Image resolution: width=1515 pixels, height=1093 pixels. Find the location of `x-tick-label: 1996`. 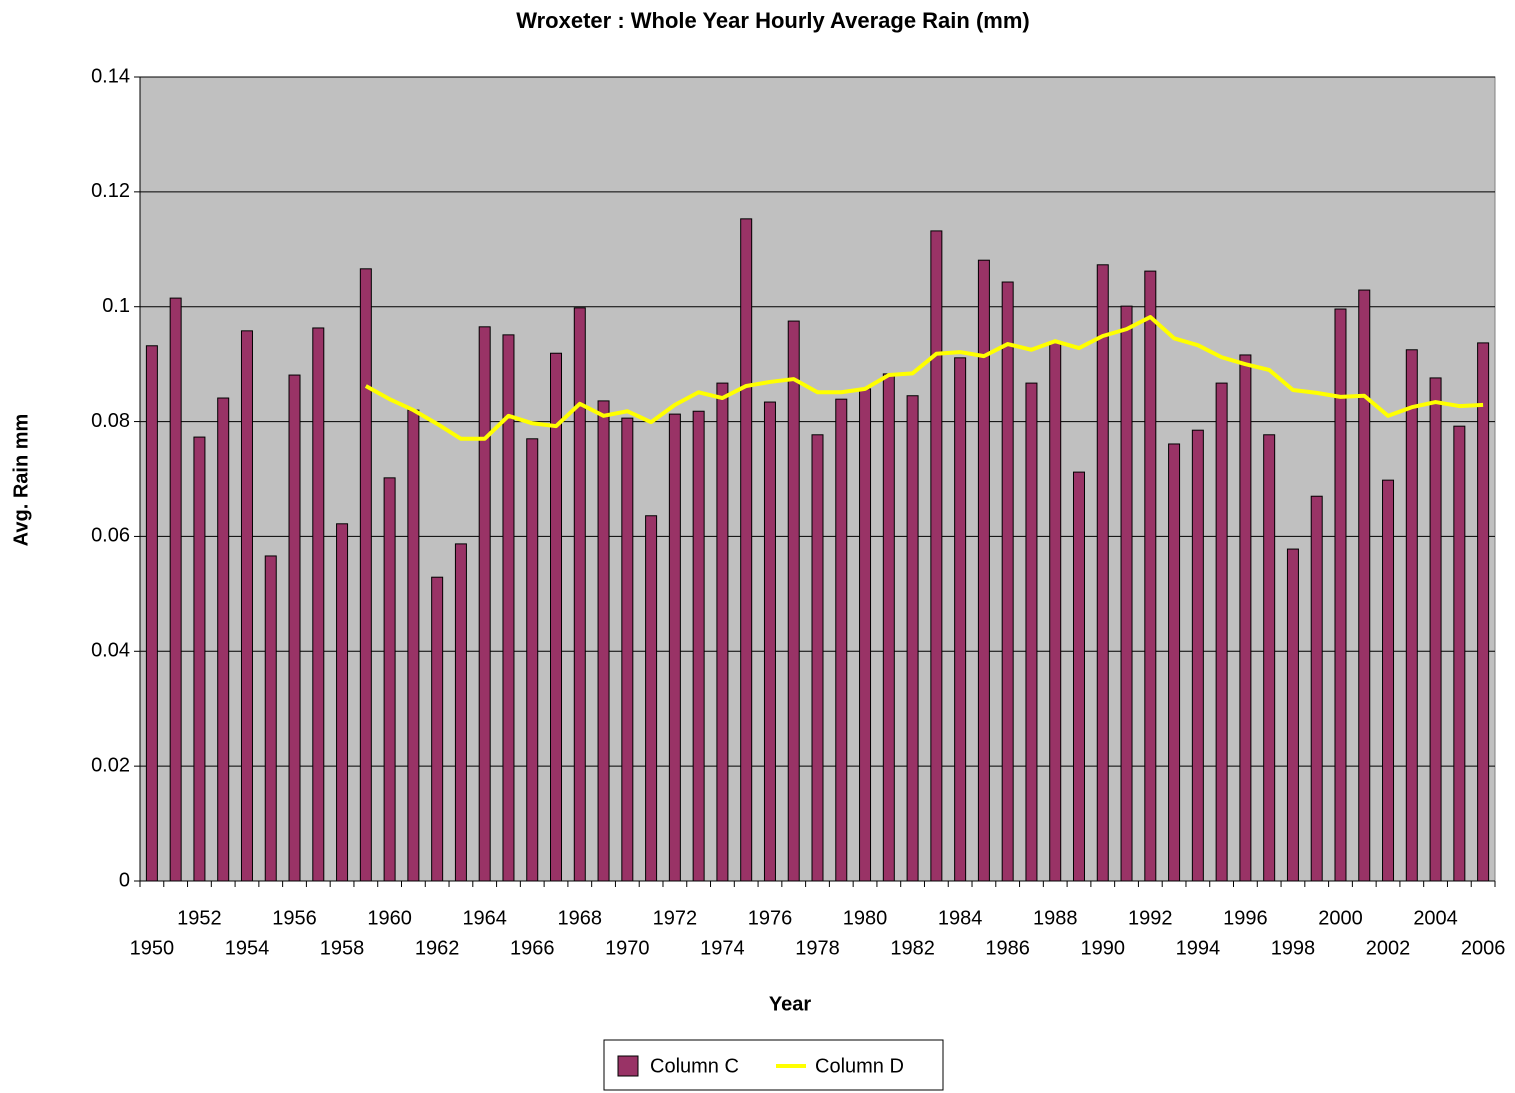

x-tick-label: 1996 is located at coordinates (1245, 918).